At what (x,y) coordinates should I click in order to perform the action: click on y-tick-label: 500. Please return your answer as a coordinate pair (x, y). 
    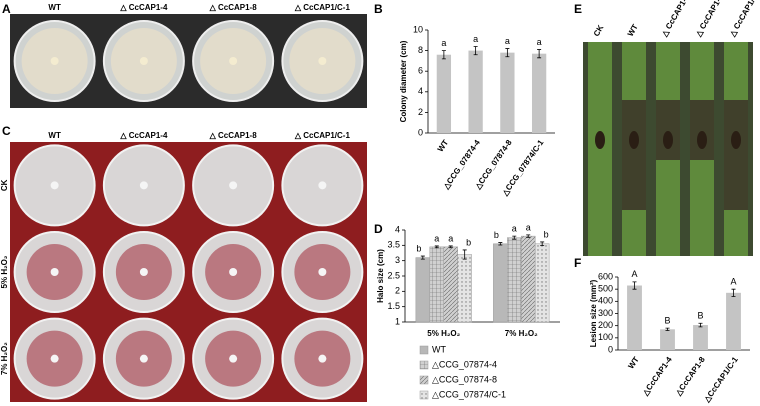
    Looking at the image, I should click on (605, 289).